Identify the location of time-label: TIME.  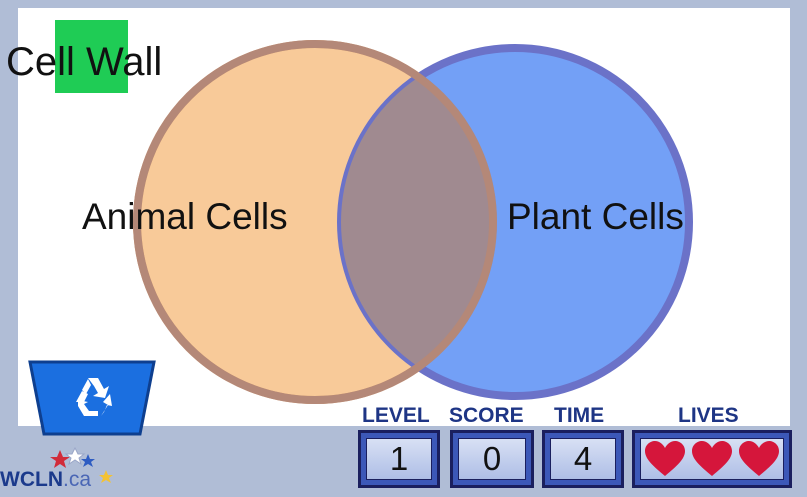
(579, 415).